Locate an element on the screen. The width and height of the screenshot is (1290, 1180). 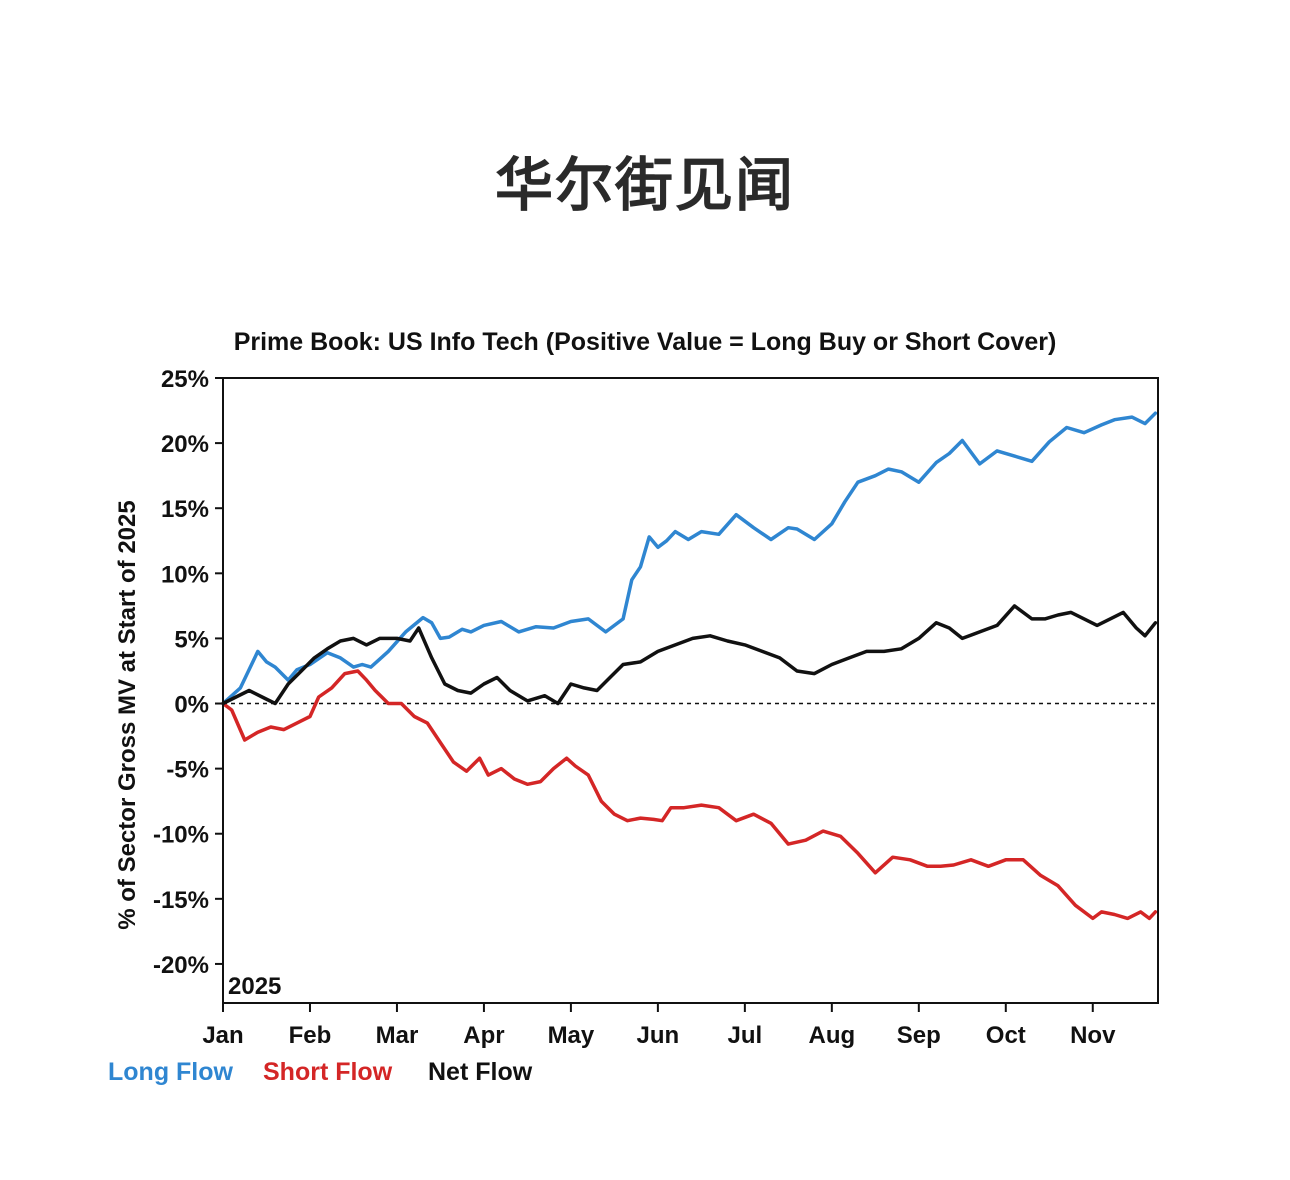
site-logo-text: 华尔街见闻 is located at coordinates (644, 185).